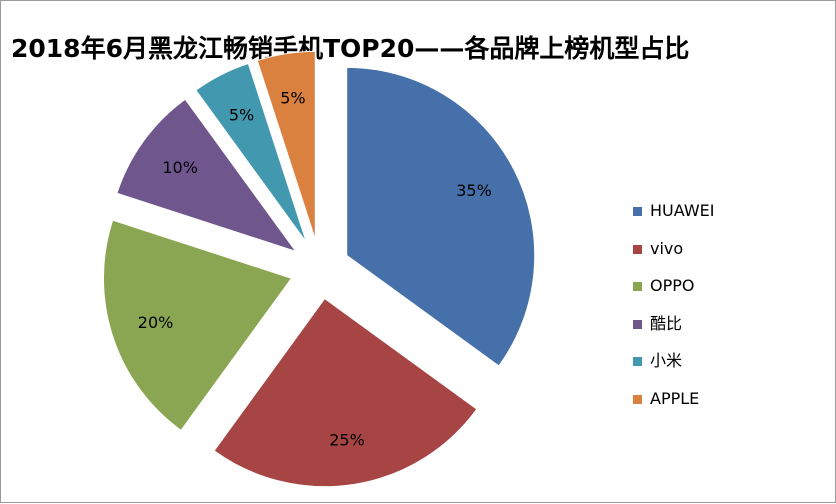 The width and height of the screenshot is (836, 504). Describe the element at coordinates (667, 248) in the screenshot. I see `legend-label-1: vivo` at that location.